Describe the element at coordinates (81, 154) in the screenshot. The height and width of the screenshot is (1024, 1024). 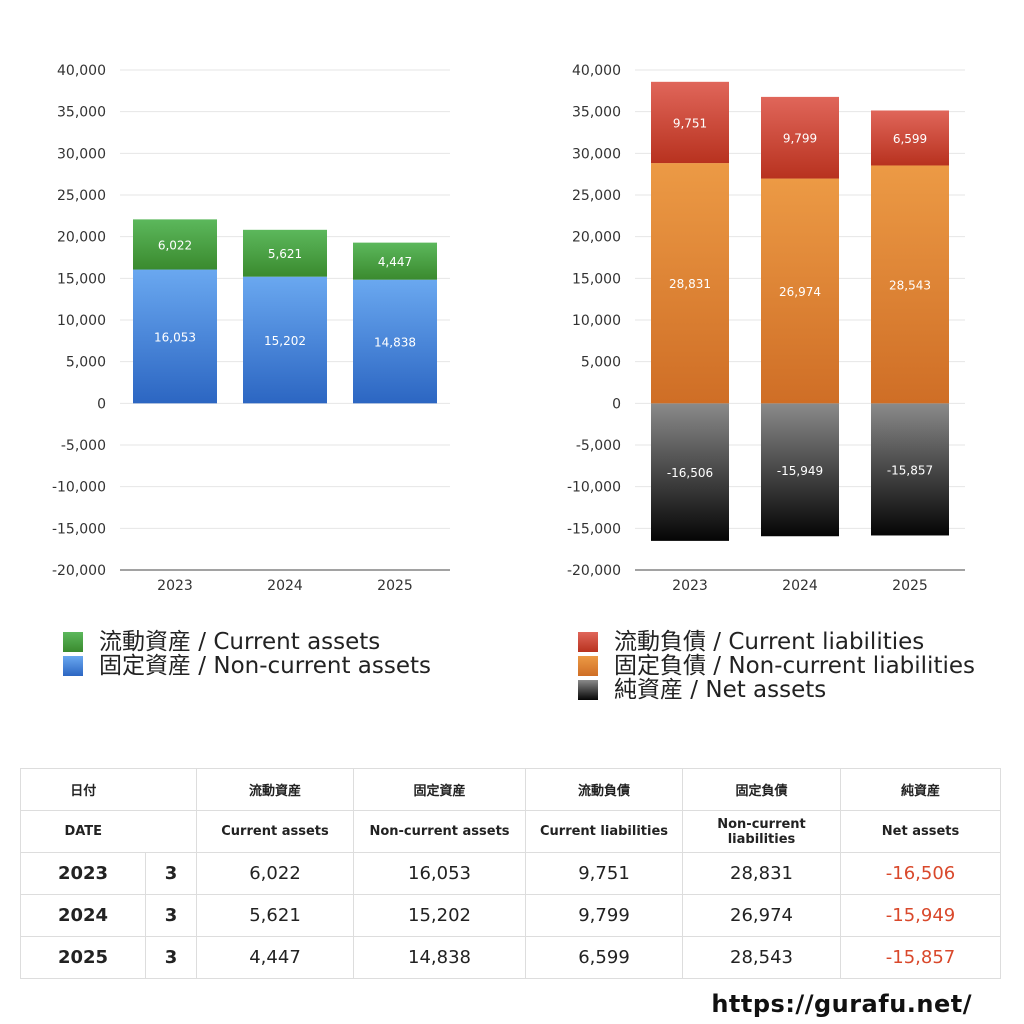
I see `y-tick-label: 30,000` at that location.